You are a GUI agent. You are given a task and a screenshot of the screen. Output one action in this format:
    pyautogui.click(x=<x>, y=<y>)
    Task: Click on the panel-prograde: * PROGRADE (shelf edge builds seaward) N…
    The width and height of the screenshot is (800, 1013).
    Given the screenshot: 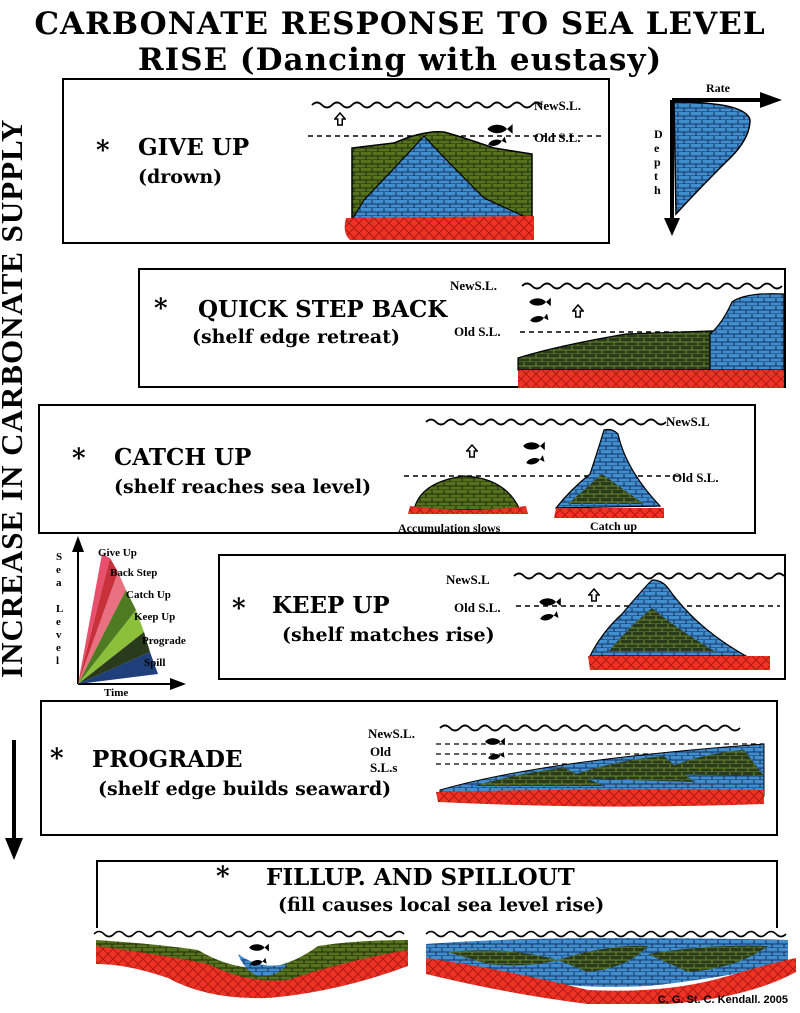 What is the action you would take?
    pyautogui.click(x=409, y=768)
    